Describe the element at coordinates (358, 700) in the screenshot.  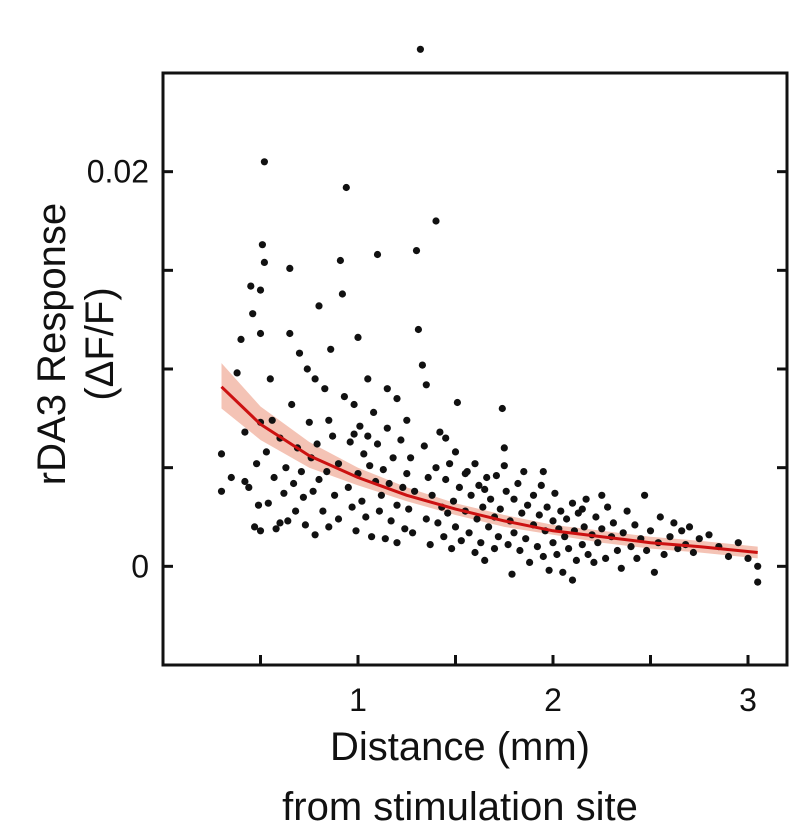
I see `x-tick-label: 1` at that location.